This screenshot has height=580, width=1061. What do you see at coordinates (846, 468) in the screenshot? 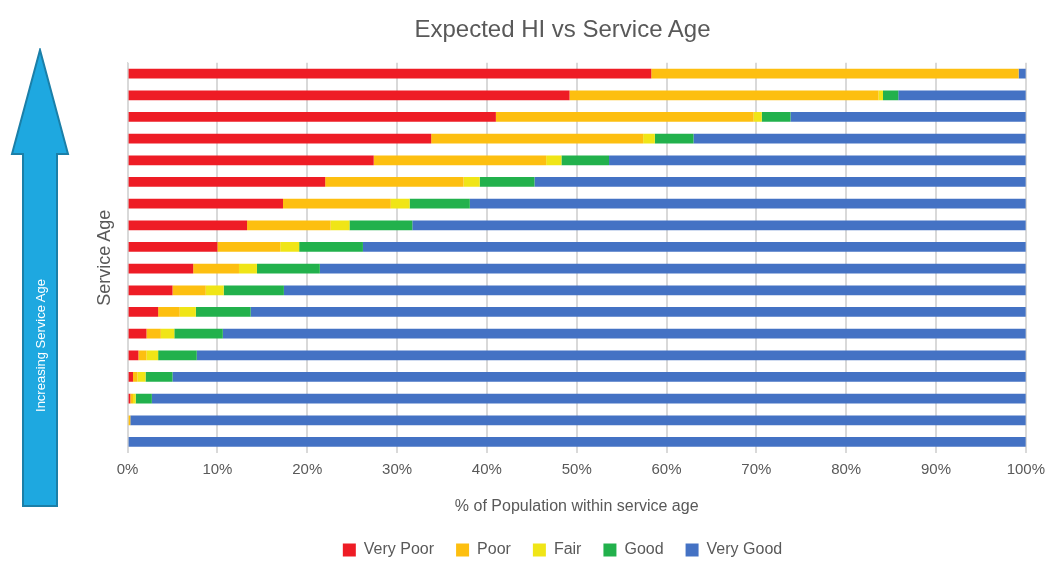
I see `x-tick-label: 80%` at bounding box center [846, 468].